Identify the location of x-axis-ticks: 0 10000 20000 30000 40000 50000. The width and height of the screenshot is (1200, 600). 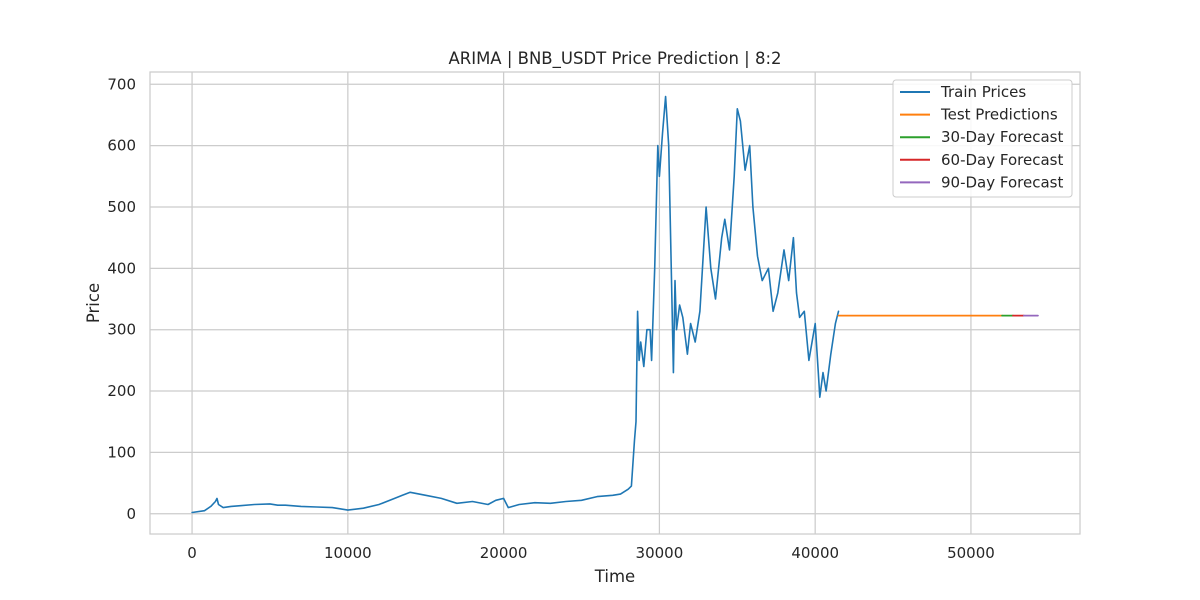
(591, 553).